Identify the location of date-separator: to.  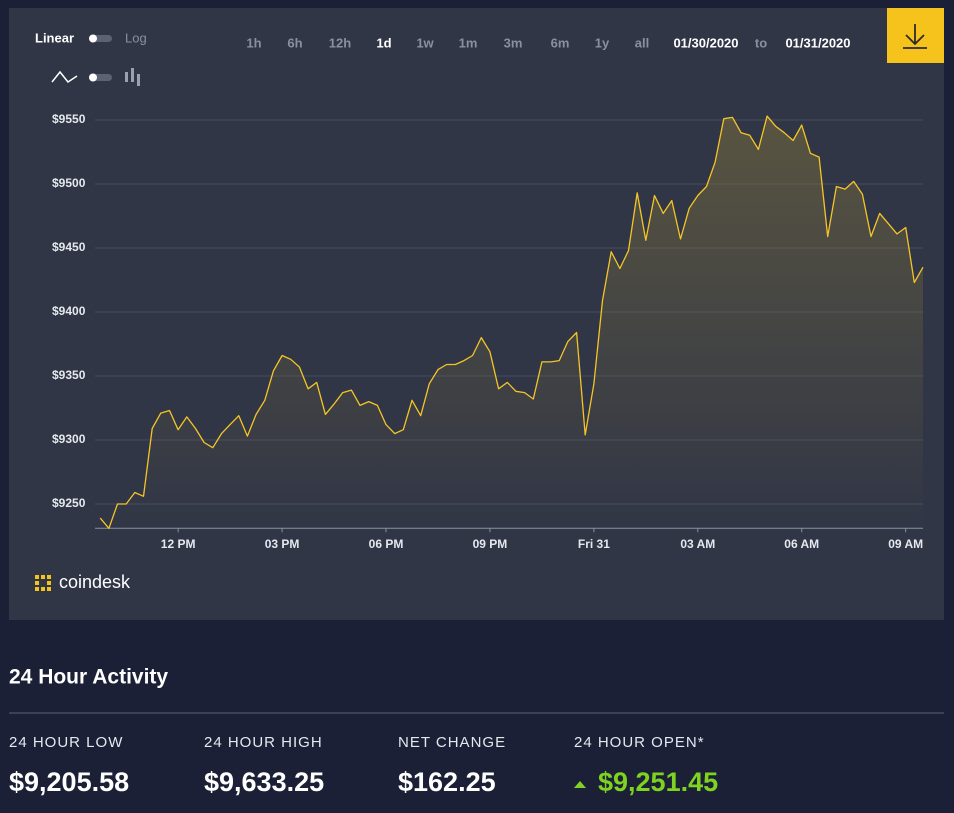
(761, 42).